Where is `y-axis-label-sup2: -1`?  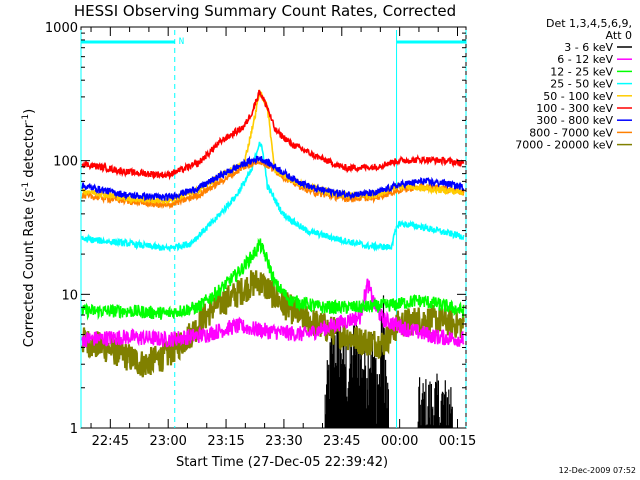
y-axis-label-sup2: -1 is located at coordinates (26, 118).